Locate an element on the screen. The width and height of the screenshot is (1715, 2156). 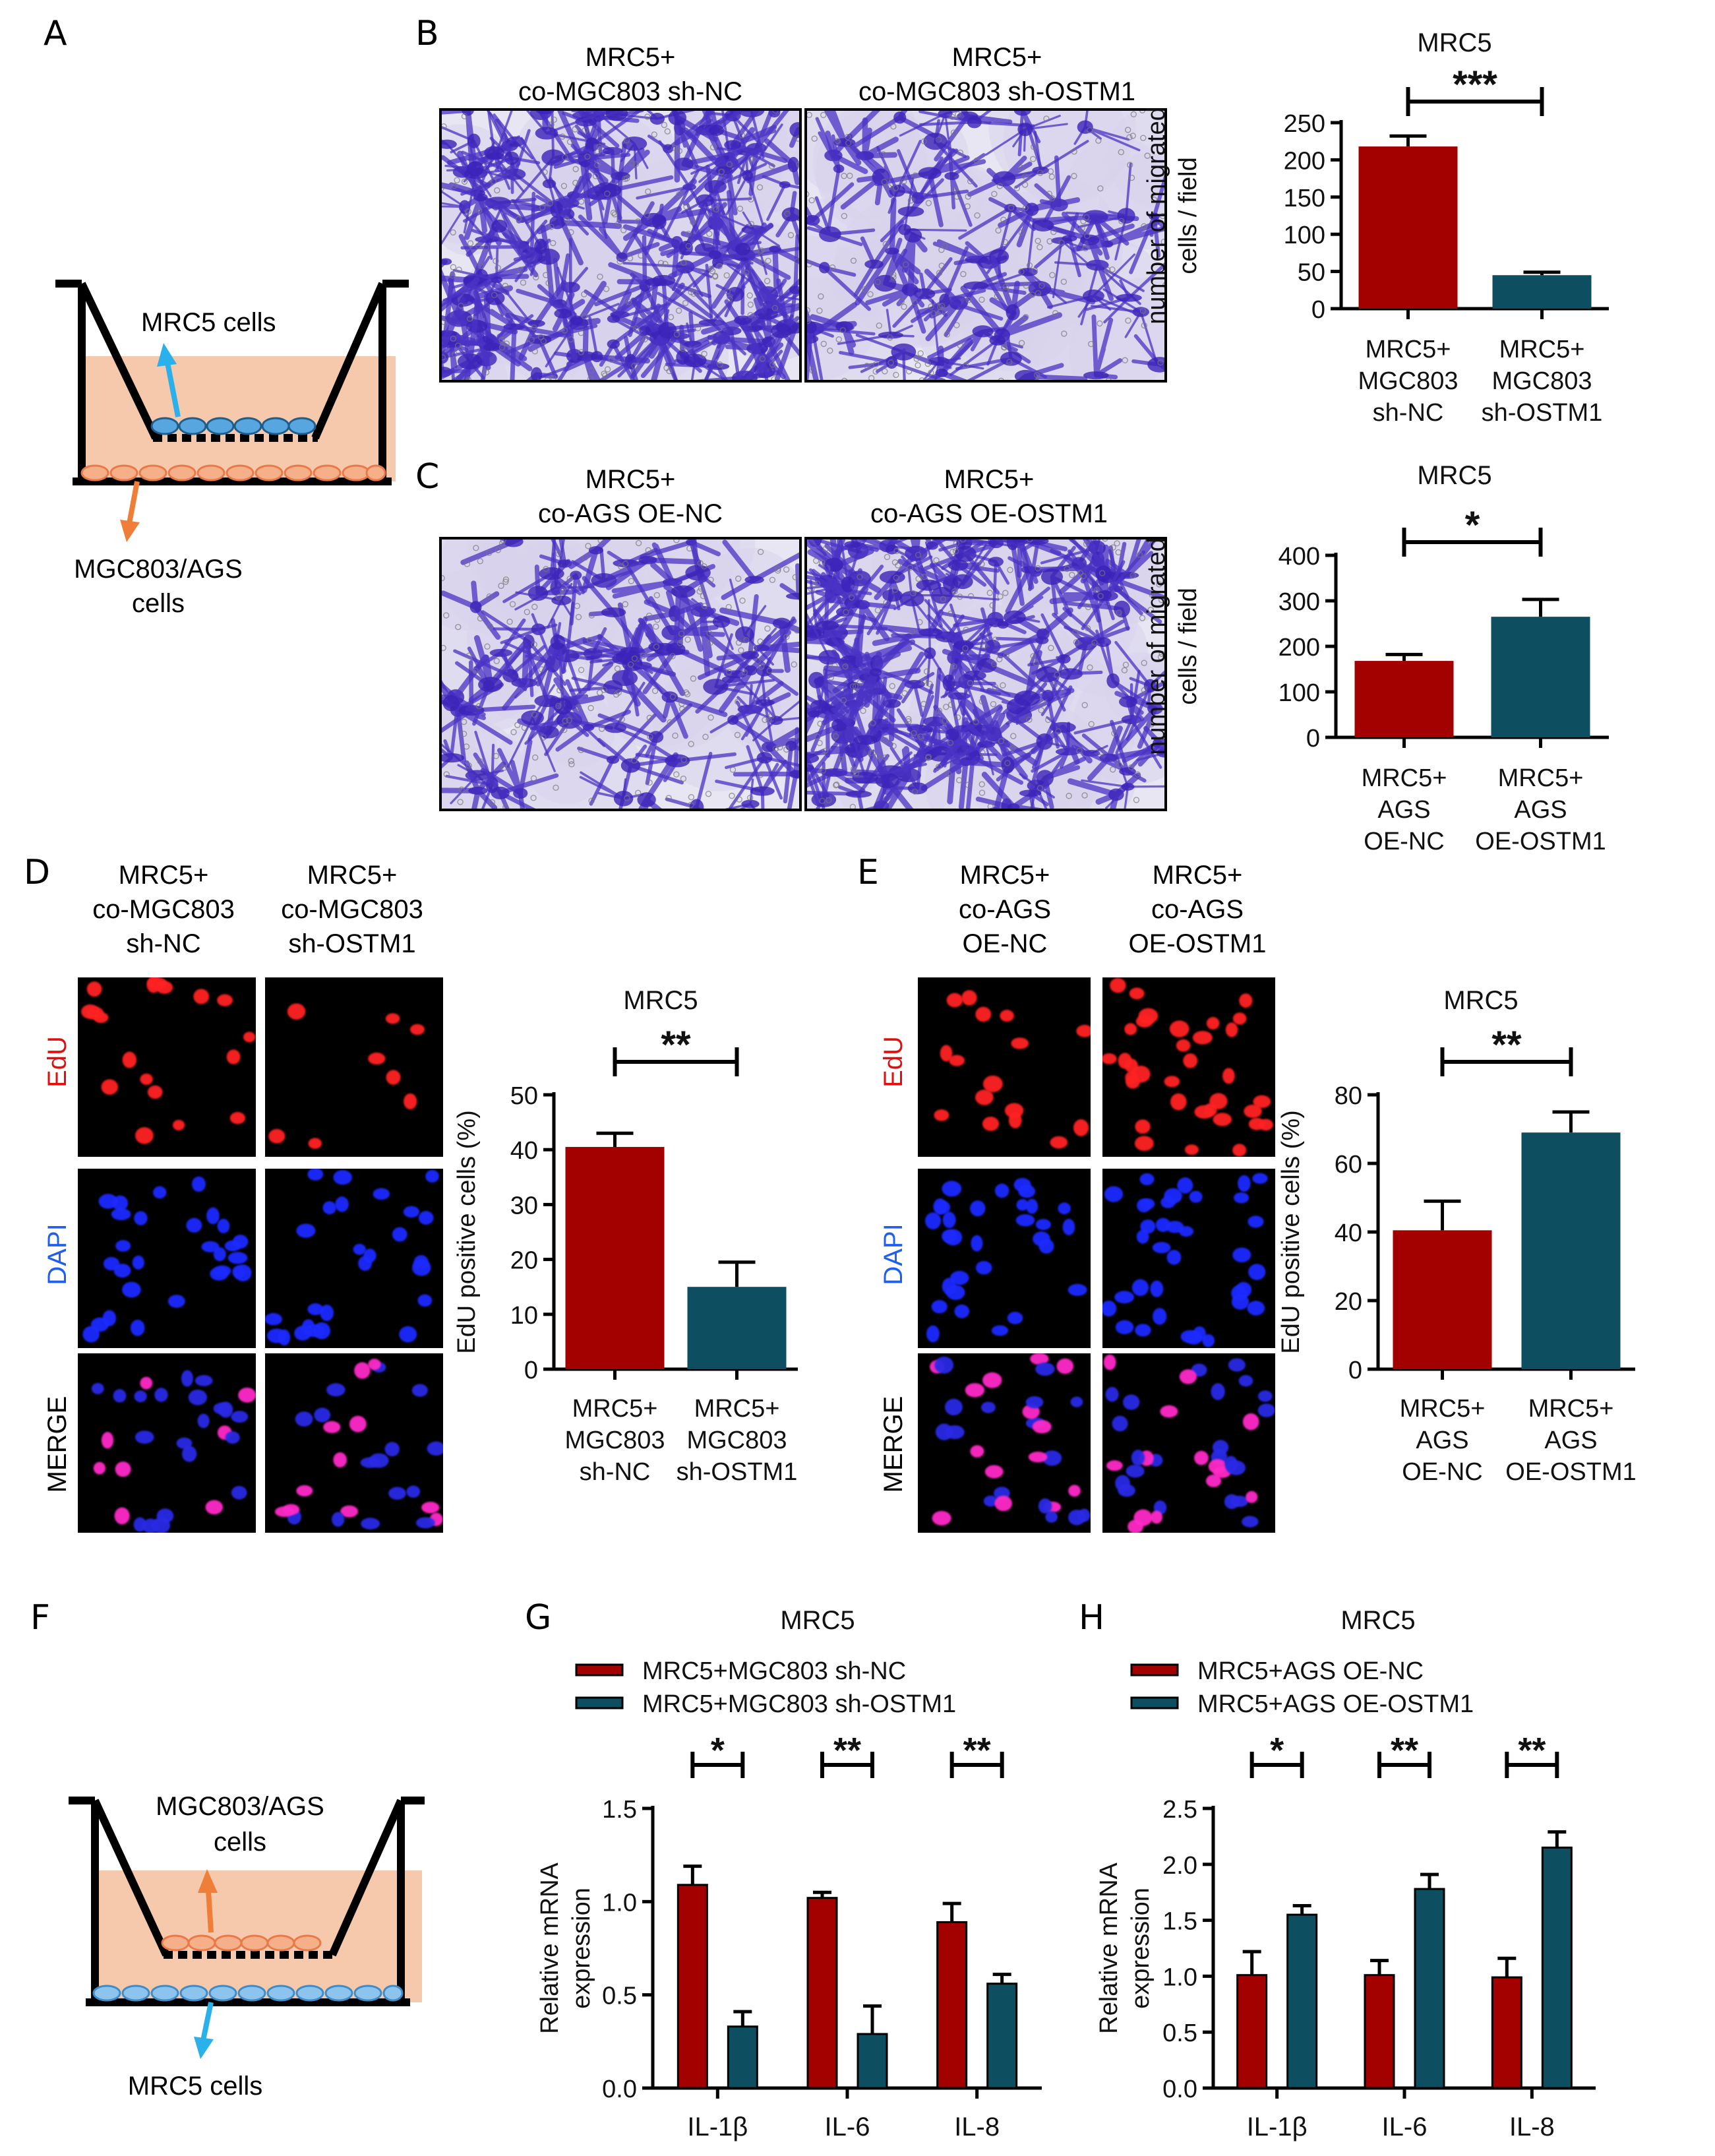
micro-c-left-line1: MRC5+ is located at coordinates (631, 479).